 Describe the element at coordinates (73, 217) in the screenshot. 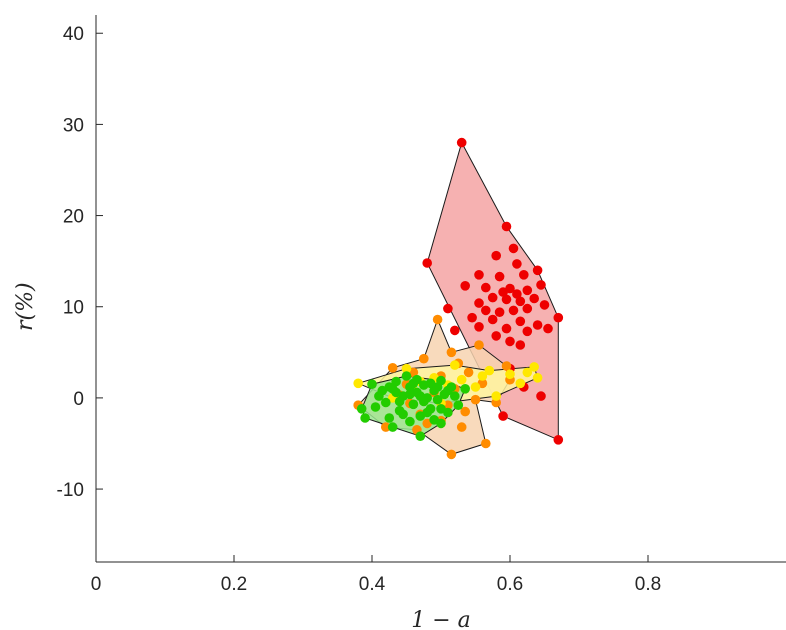

I see `y-tick-label: 20` at that location.